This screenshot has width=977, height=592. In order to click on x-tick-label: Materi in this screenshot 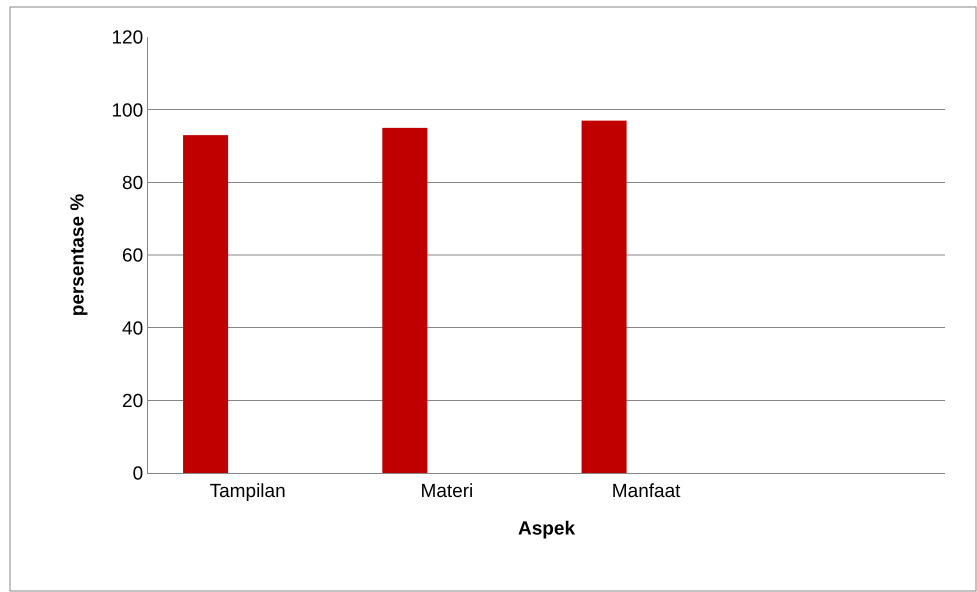, I will do `click(447, 491)`.